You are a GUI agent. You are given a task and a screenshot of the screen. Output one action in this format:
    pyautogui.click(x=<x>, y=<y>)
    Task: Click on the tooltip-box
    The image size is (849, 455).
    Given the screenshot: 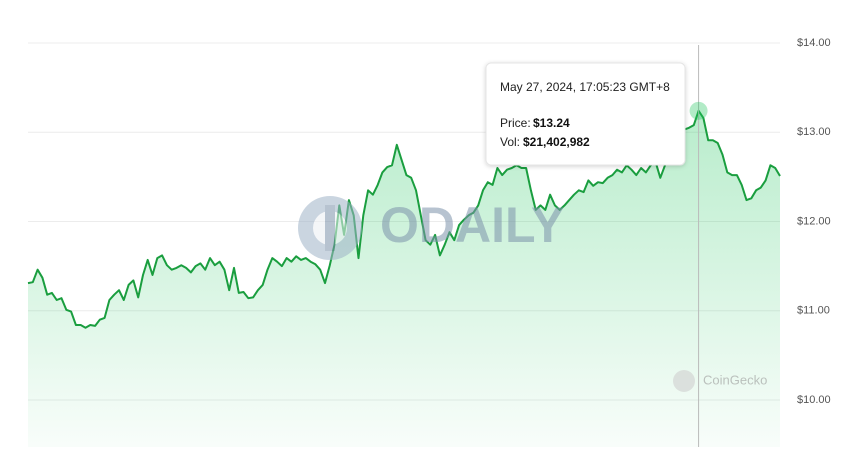 What is the action you would take?
    pyautogui.click(x=585, y=114)
    